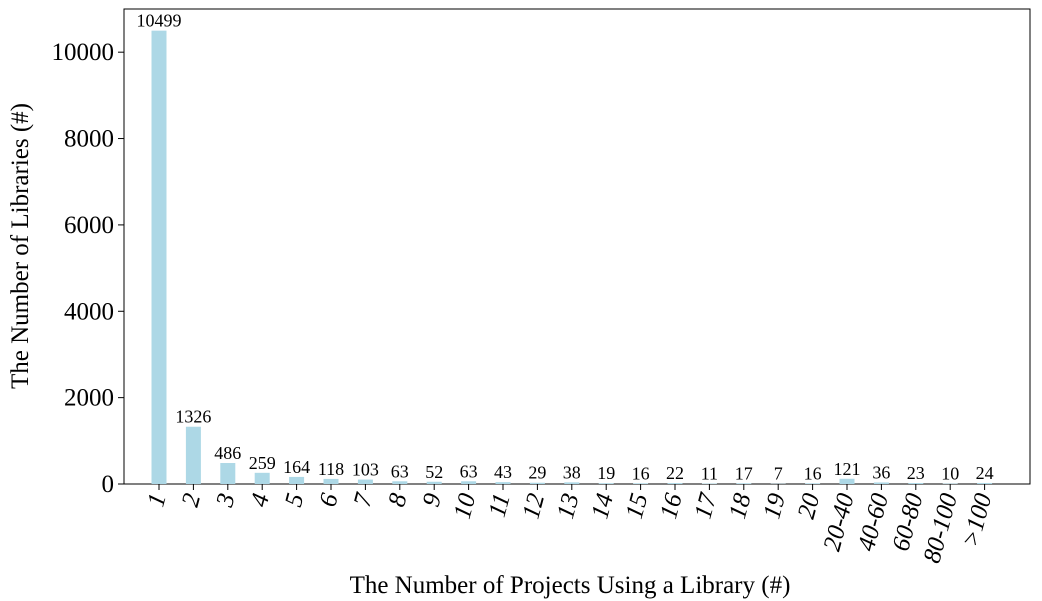 The width and height of the screenshot is (1042, 601). Describe the element at coordinates (774, 506) in the screenshot. I see `x-tick-label: 19` at that location.